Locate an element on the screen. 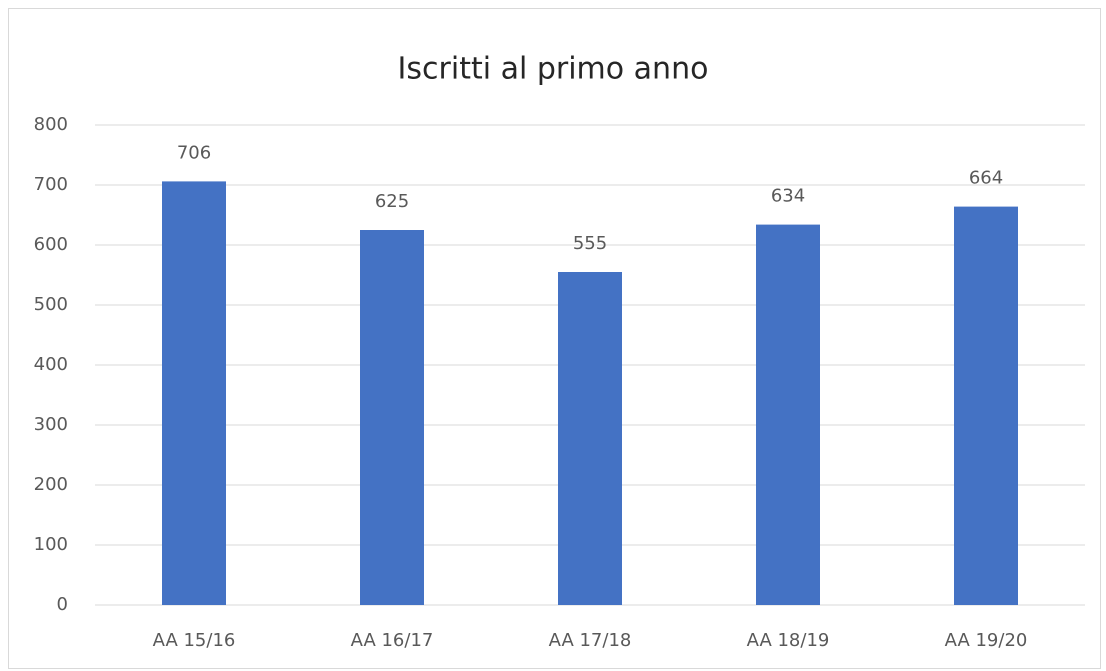 This screenshot has width=1106, height=671. x-tick-label: AA 15/16 is located at coordinates (194, 640).